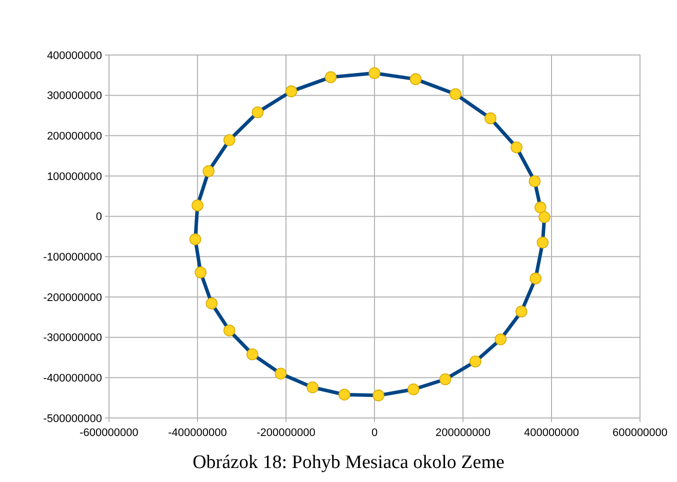 The image size is (677, 482). What do you see at coordinates (552, 433) in the screenshot?
I see `x-tick-label: 400000000` at bounding box center [552, 433].